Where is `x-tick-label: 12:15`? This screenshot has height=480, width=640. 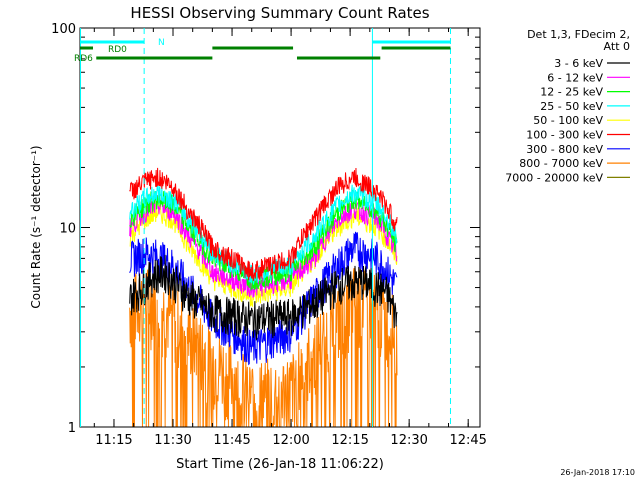
x-tick-label: 12:15 is located at coordinates (349, 440).